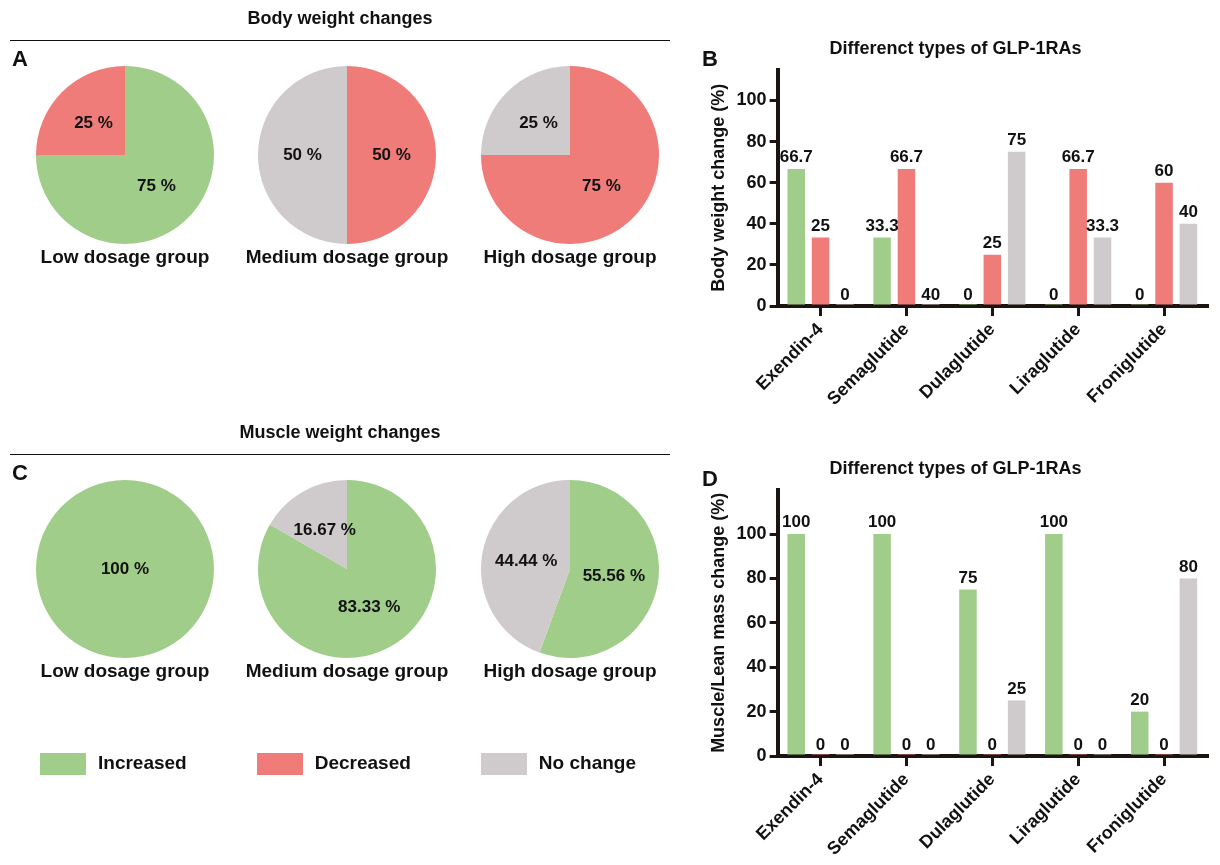  I want to click on data-label: 100 %, so click(125, 568).